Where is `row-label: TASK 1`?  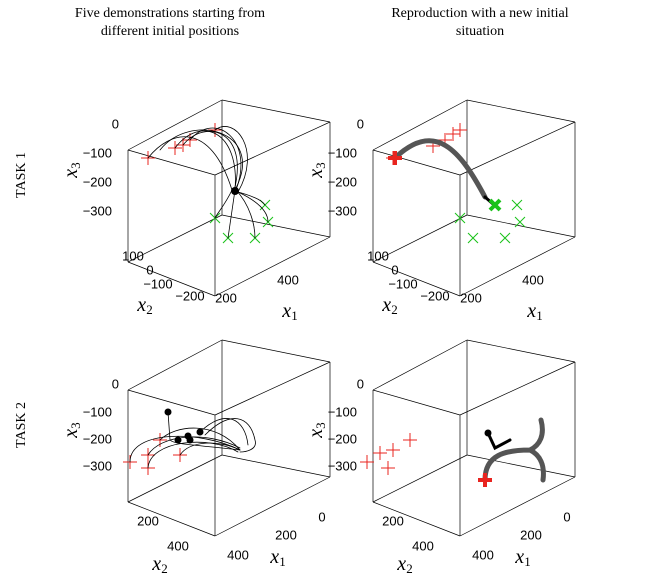 row-label: TASK 1 is located at coordinates (21, 175).